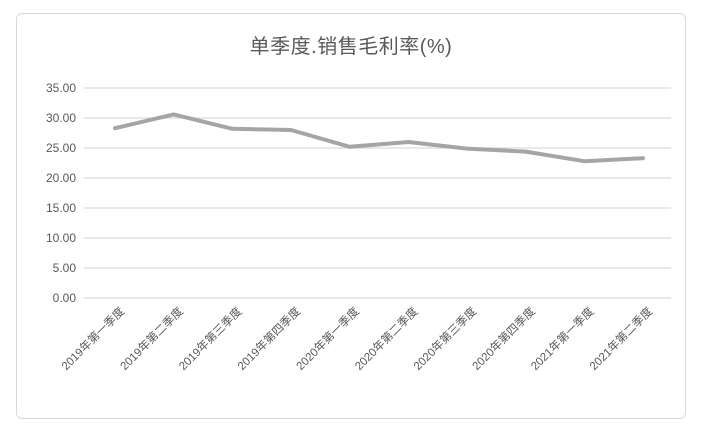 This screenshot has width=705, height=434. Describe the element at coordinates (379, 138) in the screenshot. I see `data-line-series` at that location.